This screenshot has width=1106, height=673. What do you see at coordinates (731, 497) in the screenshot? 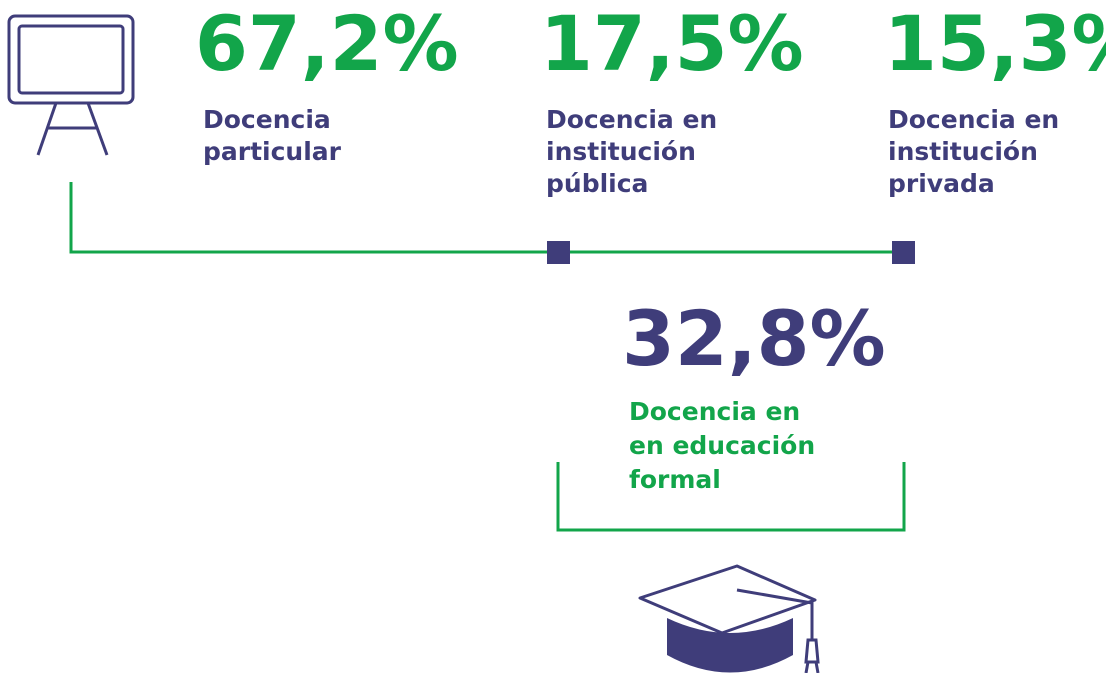
I see `bracket` at bounding box center [731, 497].